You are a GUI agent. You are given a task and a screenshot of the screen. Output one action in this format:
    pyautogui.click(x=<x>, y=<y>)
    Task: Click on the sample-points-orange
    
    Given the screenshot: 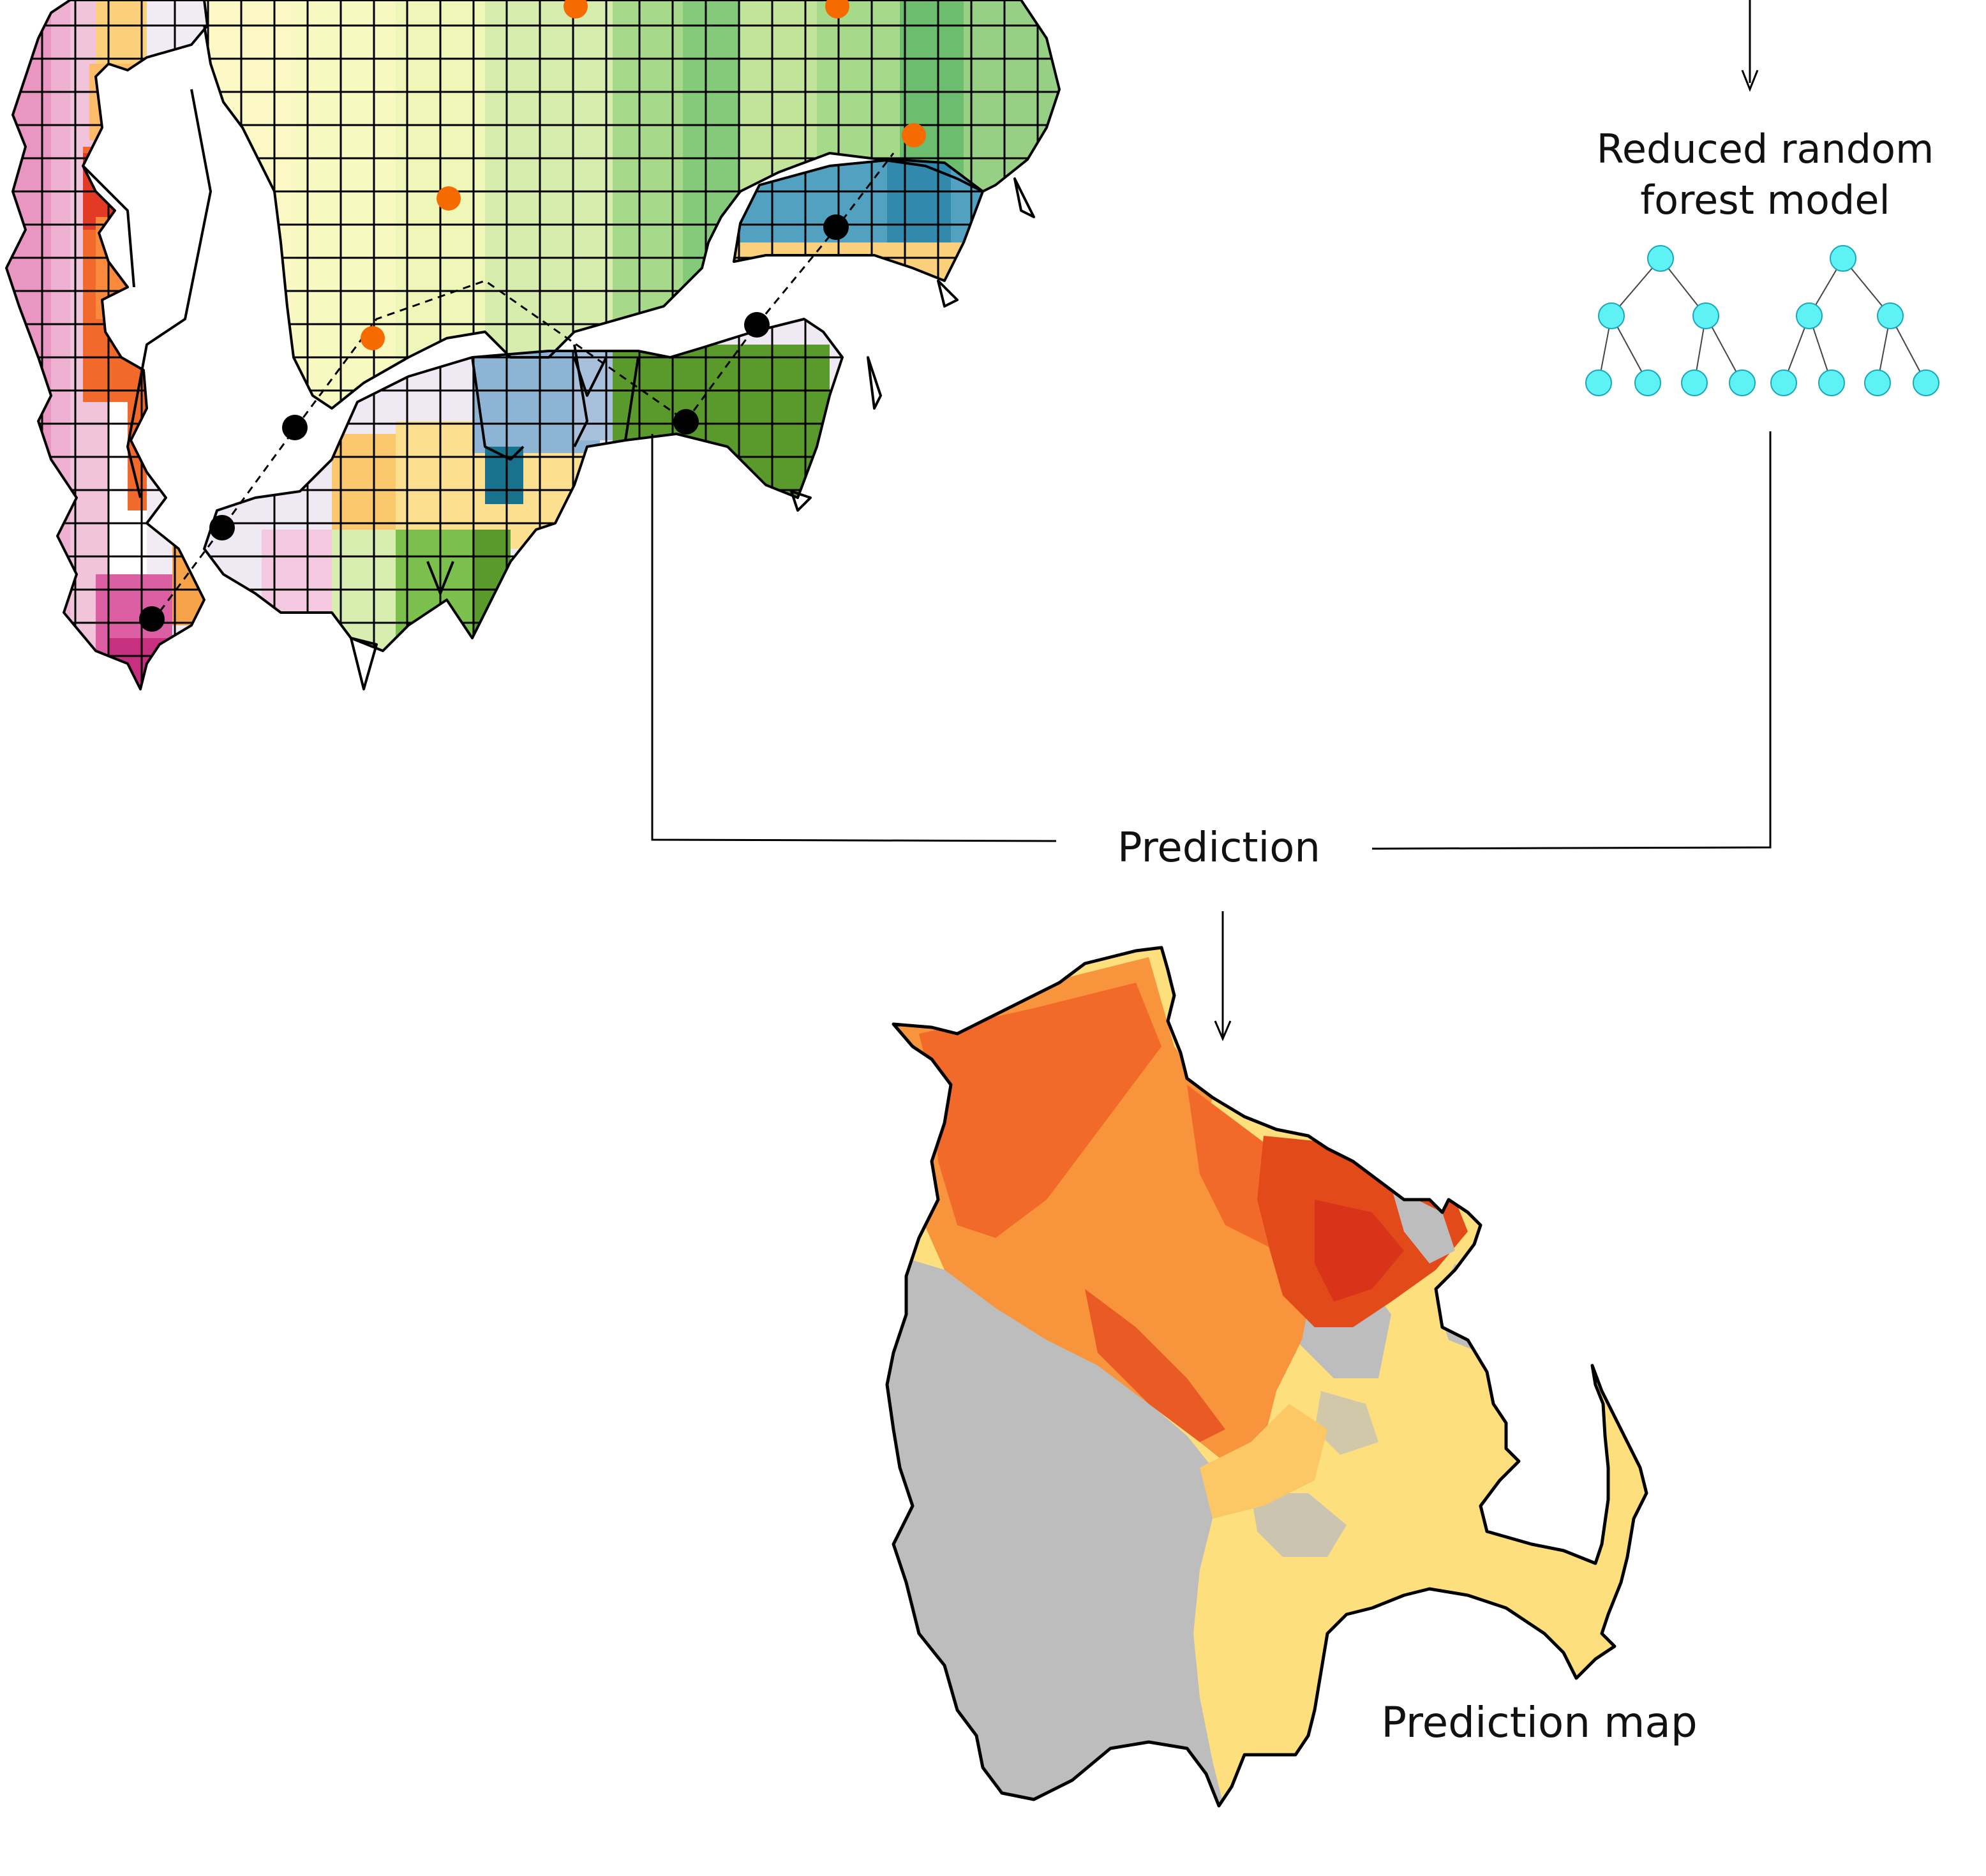 What is the action you would take?
    pyautogui.click(x=643, y=175)
    